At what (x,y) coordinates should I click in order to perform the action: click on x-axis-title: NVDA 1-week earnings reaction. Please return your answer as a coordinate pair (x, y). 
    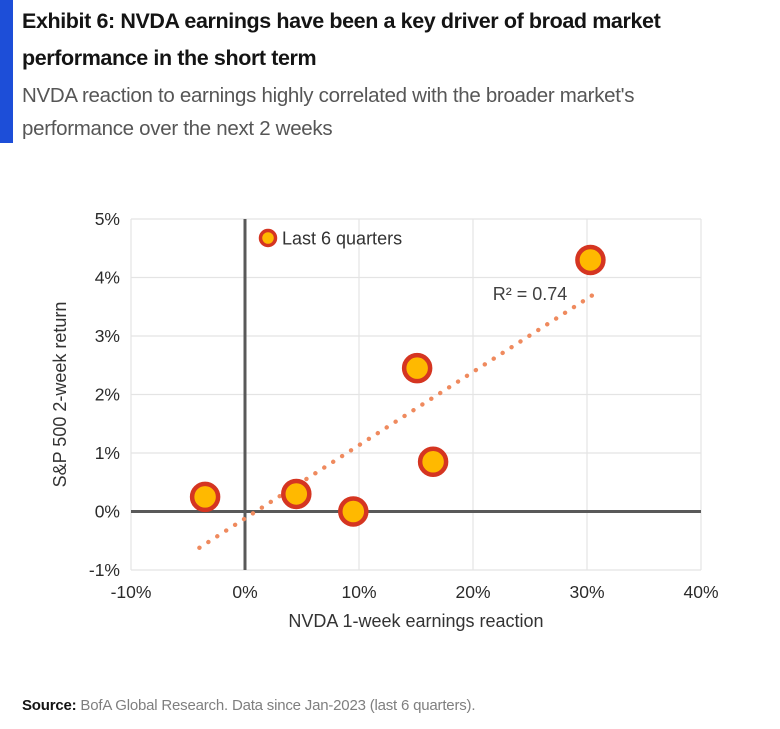
    Looking at the image, I should click on (415, 621).